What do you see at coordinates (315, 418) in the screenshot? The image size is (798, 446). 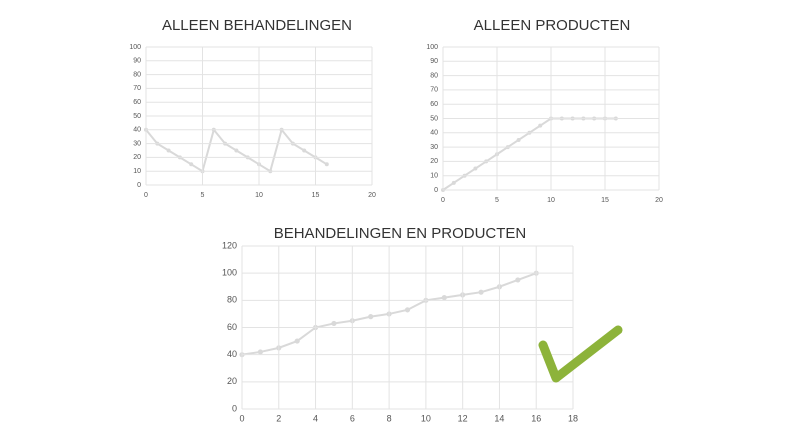 I see `x-tick-label: 4` at bounding box center [315, 418].